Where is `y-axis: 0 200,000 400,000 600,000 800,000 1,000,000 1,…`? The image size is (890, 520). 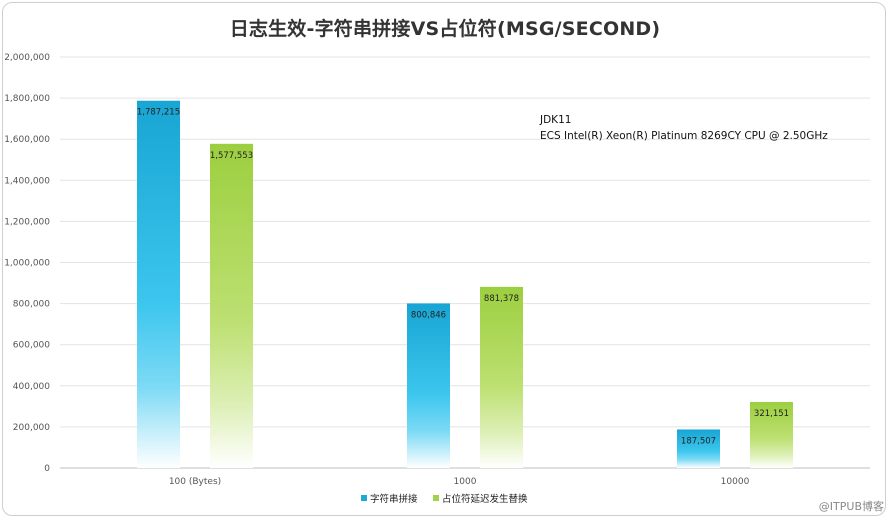 y-axis: 0 200,000 400,000 600,000 800,000 1,000,000 1,… is located at coordinates (27, 263).